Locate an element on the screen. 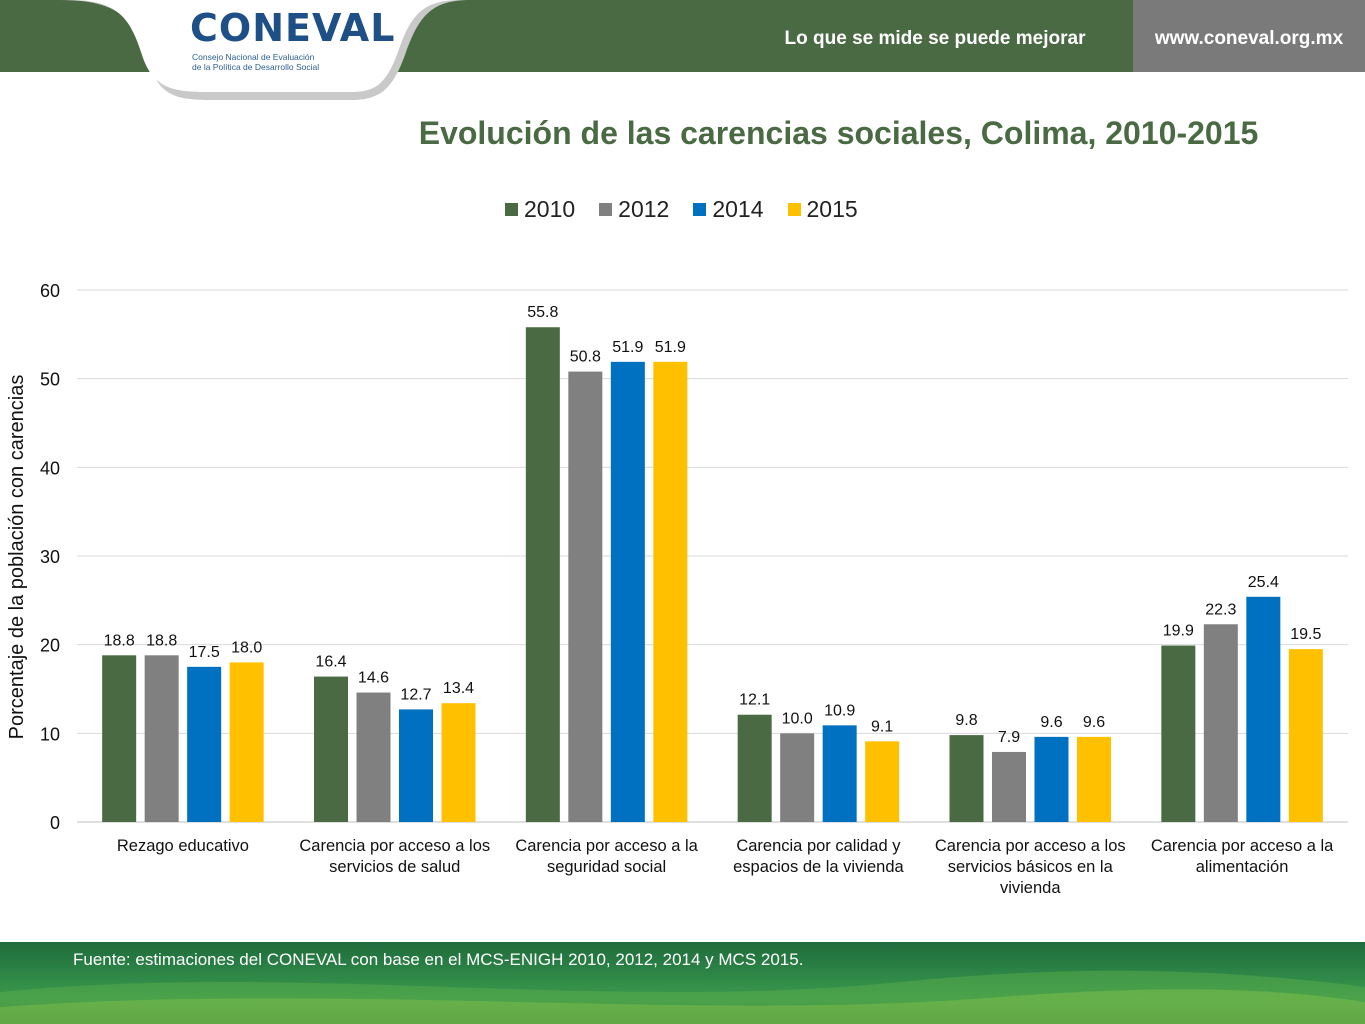  data-label-2014-cat1: 12.7 is located at coordinates (415, 694).